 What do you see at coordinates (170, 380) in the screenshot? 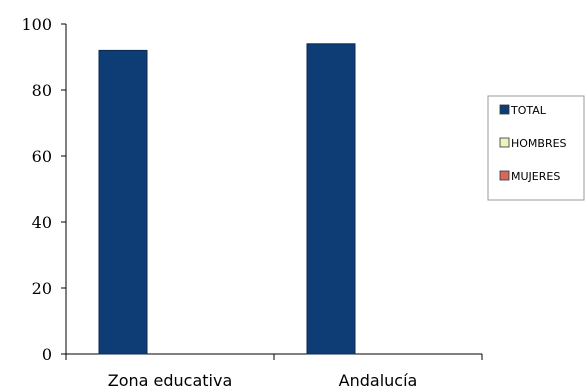
I see `x-category-label: Zona educativa` at bounding box center [170, 380].